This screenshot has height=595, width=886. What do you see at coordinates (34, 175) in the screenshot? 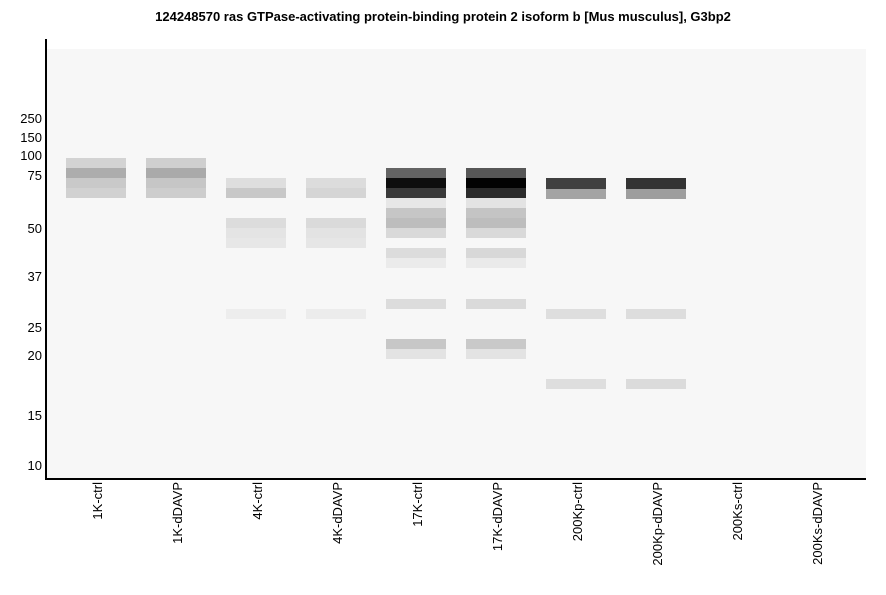
I see `y-tick-label: 75` at bounding box center [34, 175].